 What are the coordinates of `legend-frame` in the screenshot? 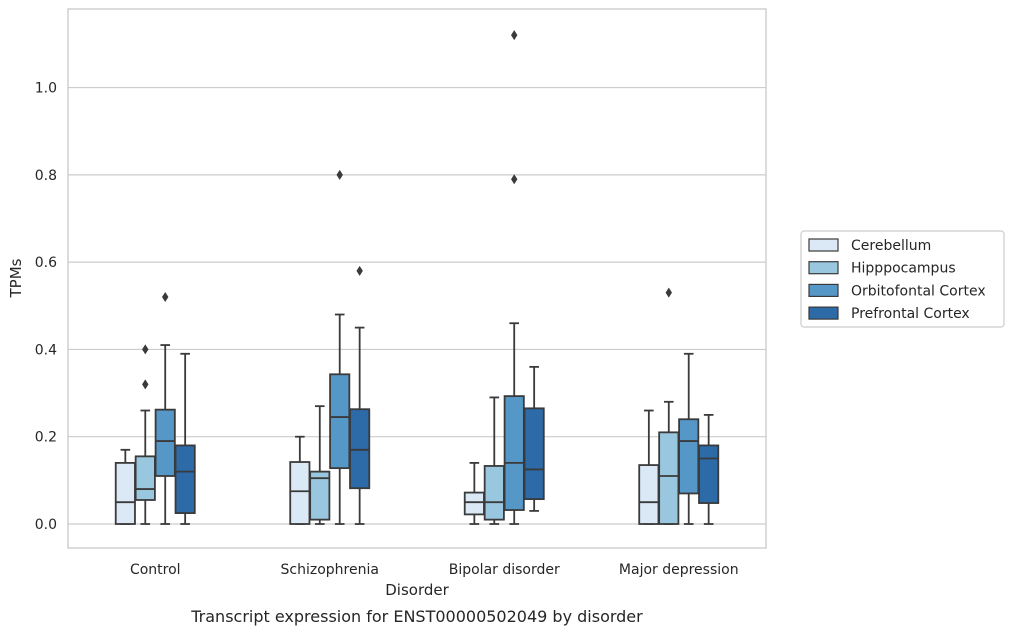 It's located at (902, 279).